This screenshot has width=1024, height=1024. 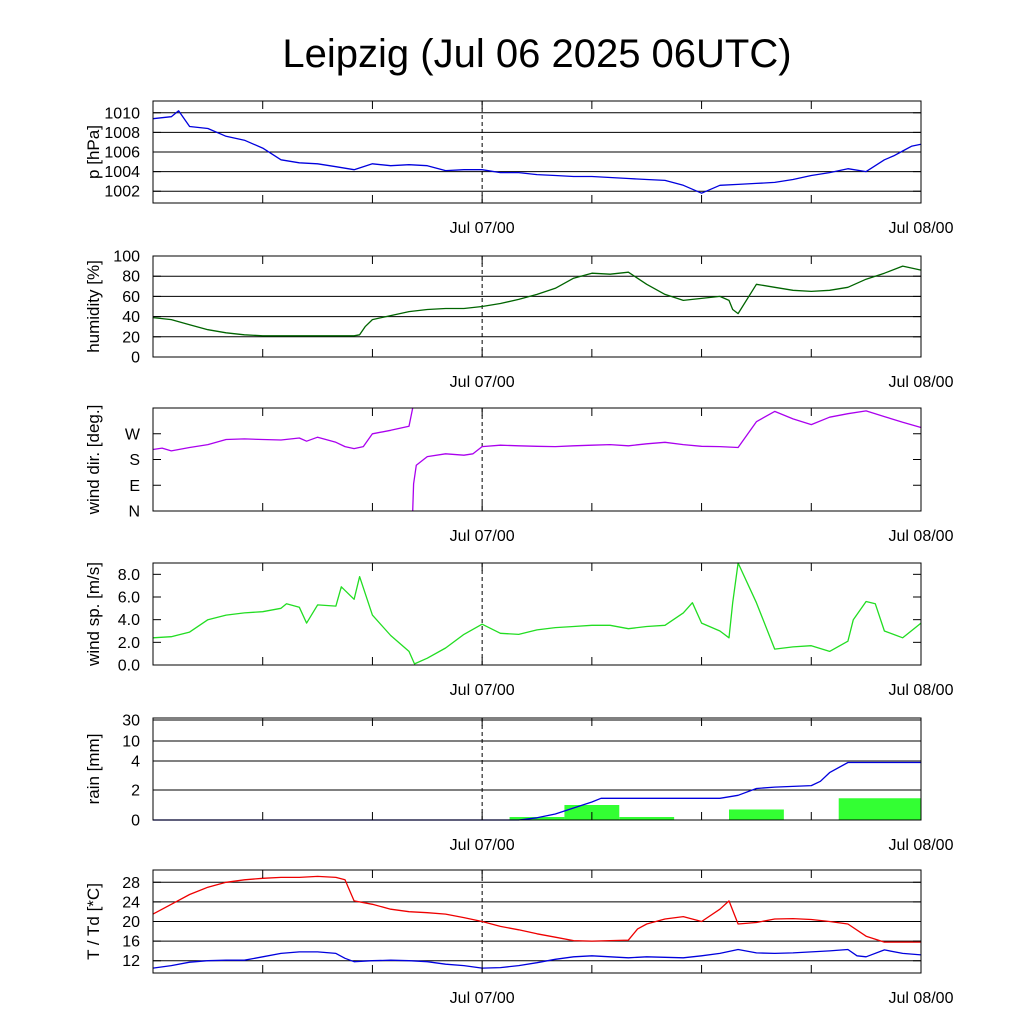 What do you see at coordinates (134, 512) in the screenshot?
I see `y-tick-label: N` at bounding box center [134, 512].